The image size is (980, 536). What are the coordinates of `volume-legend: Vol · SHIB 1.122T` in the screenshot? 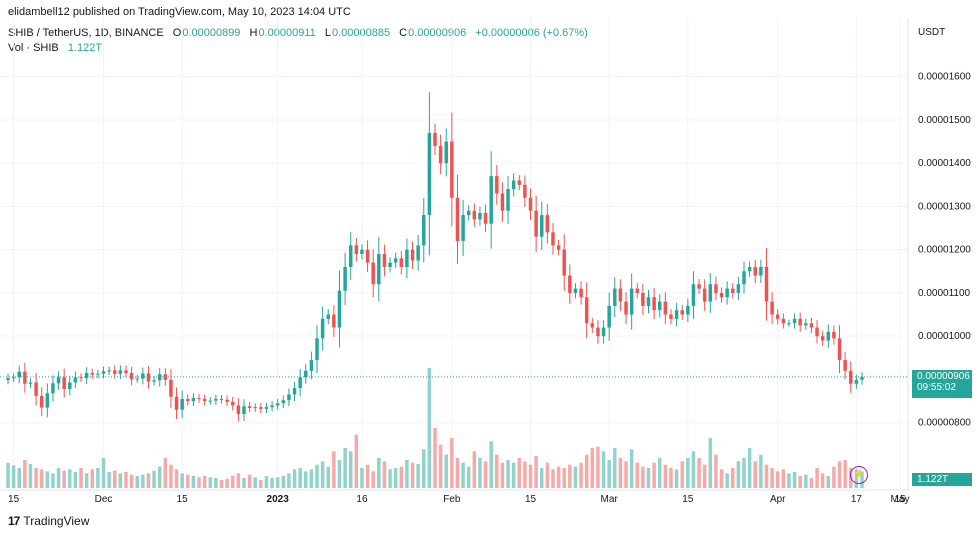 It's located at (55, 48).